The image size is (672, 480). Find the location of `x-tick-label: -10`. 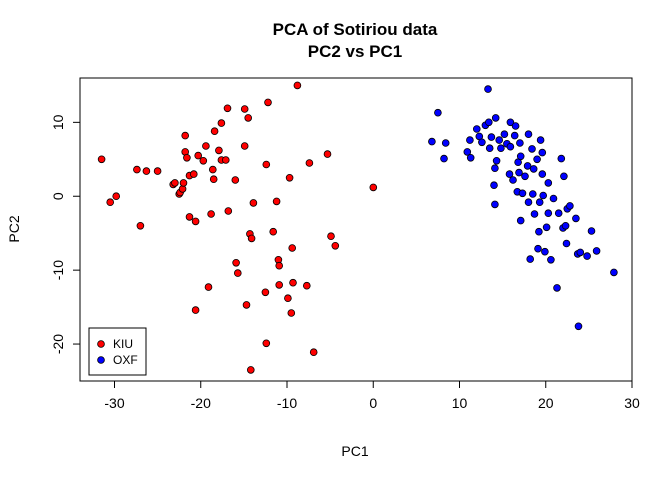

x-tick-label: -10 is located at coordinates (287, 403).